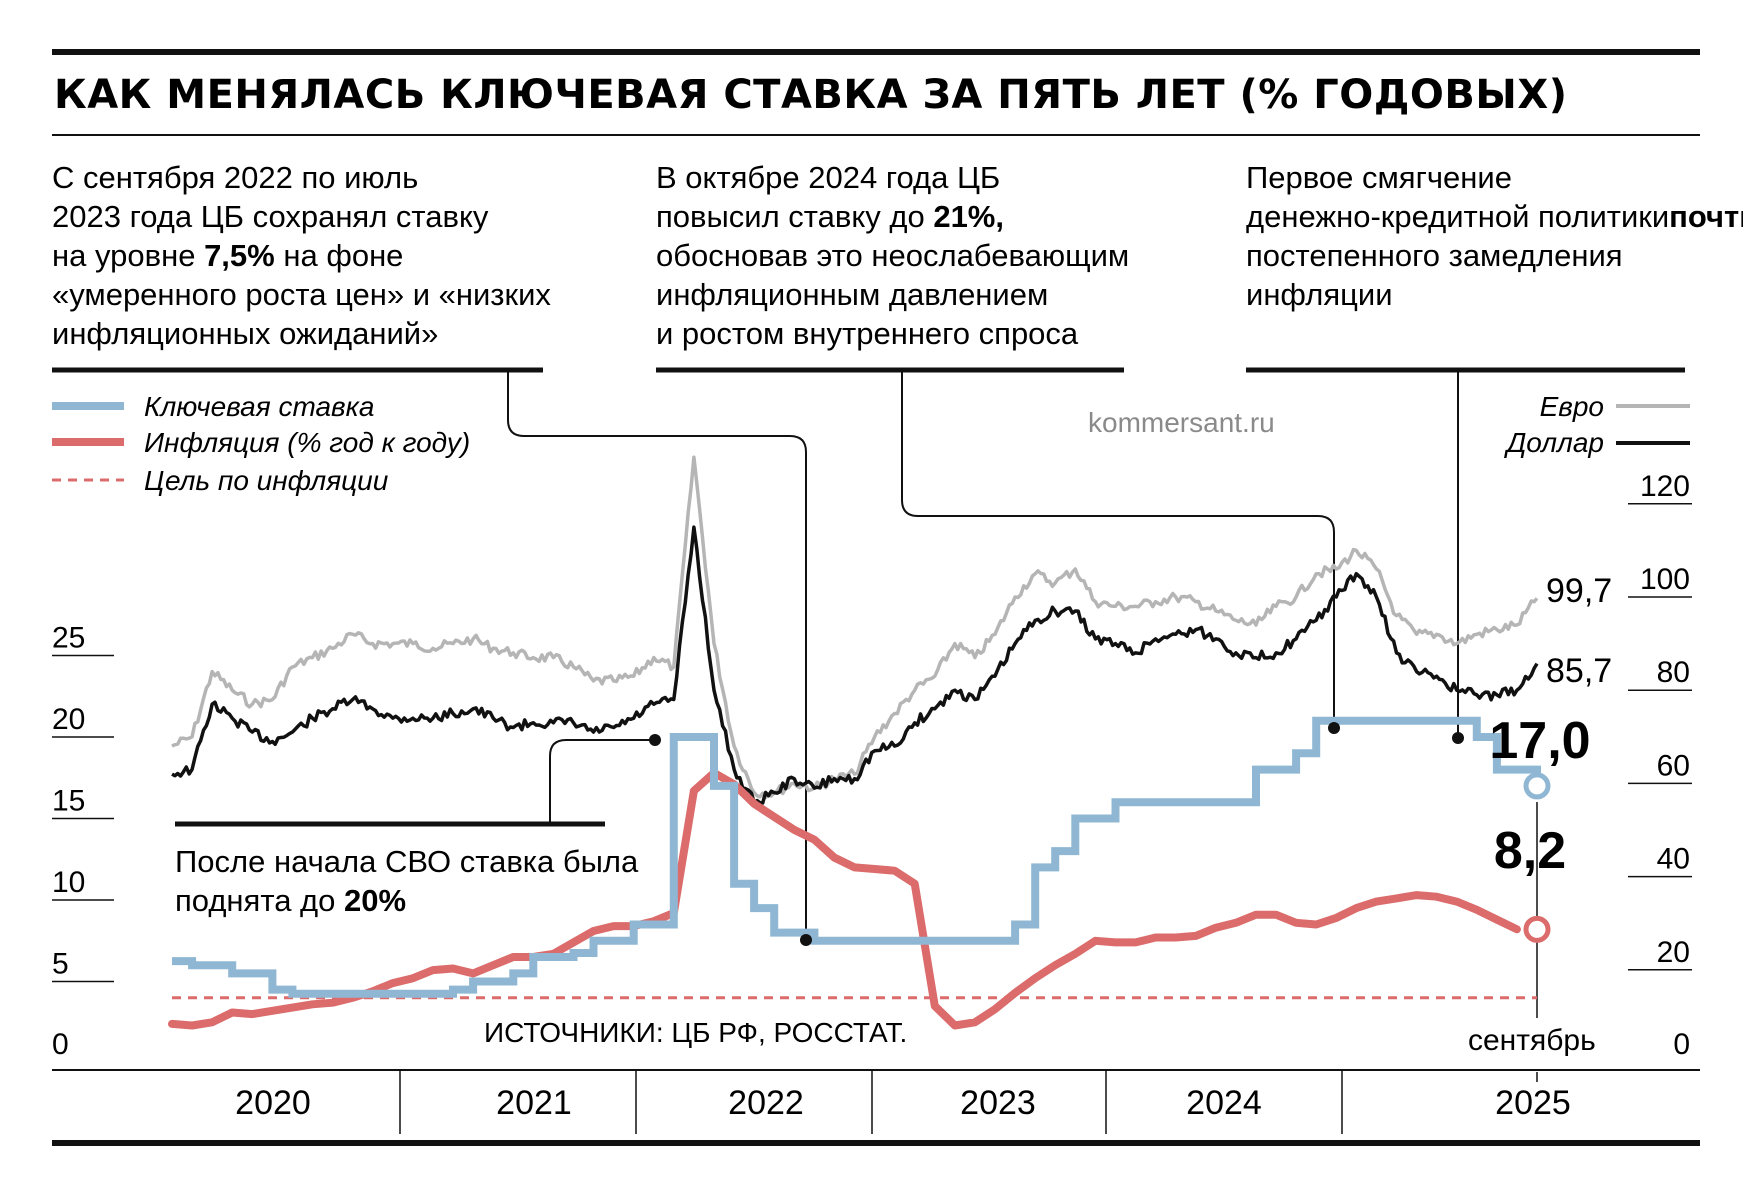 Image resolution: width=1743 pixels, height=1200 pixels. Describe the element at coordinates (375, 900) in the screenshot. I see `note-line-part: 20%` at that location.